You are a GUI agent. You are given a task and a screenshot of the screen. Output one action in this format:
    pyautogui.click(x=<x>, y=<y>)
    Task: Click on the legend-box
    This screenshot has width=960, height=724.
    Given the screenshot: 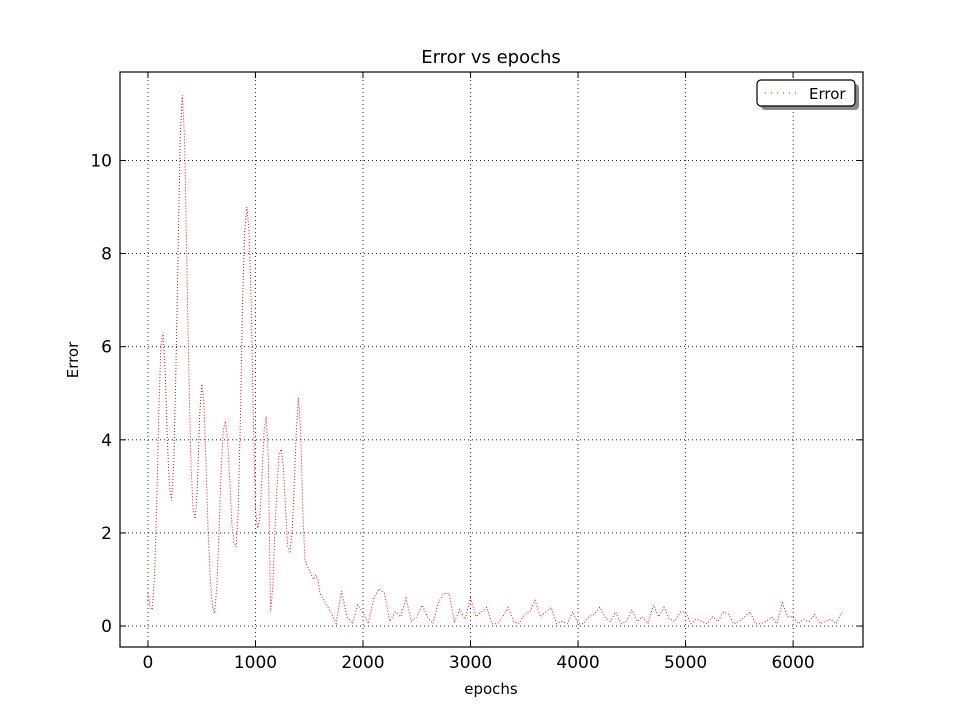 What is the action you would take?
    pyautogui.click(x=806, y=93)
    